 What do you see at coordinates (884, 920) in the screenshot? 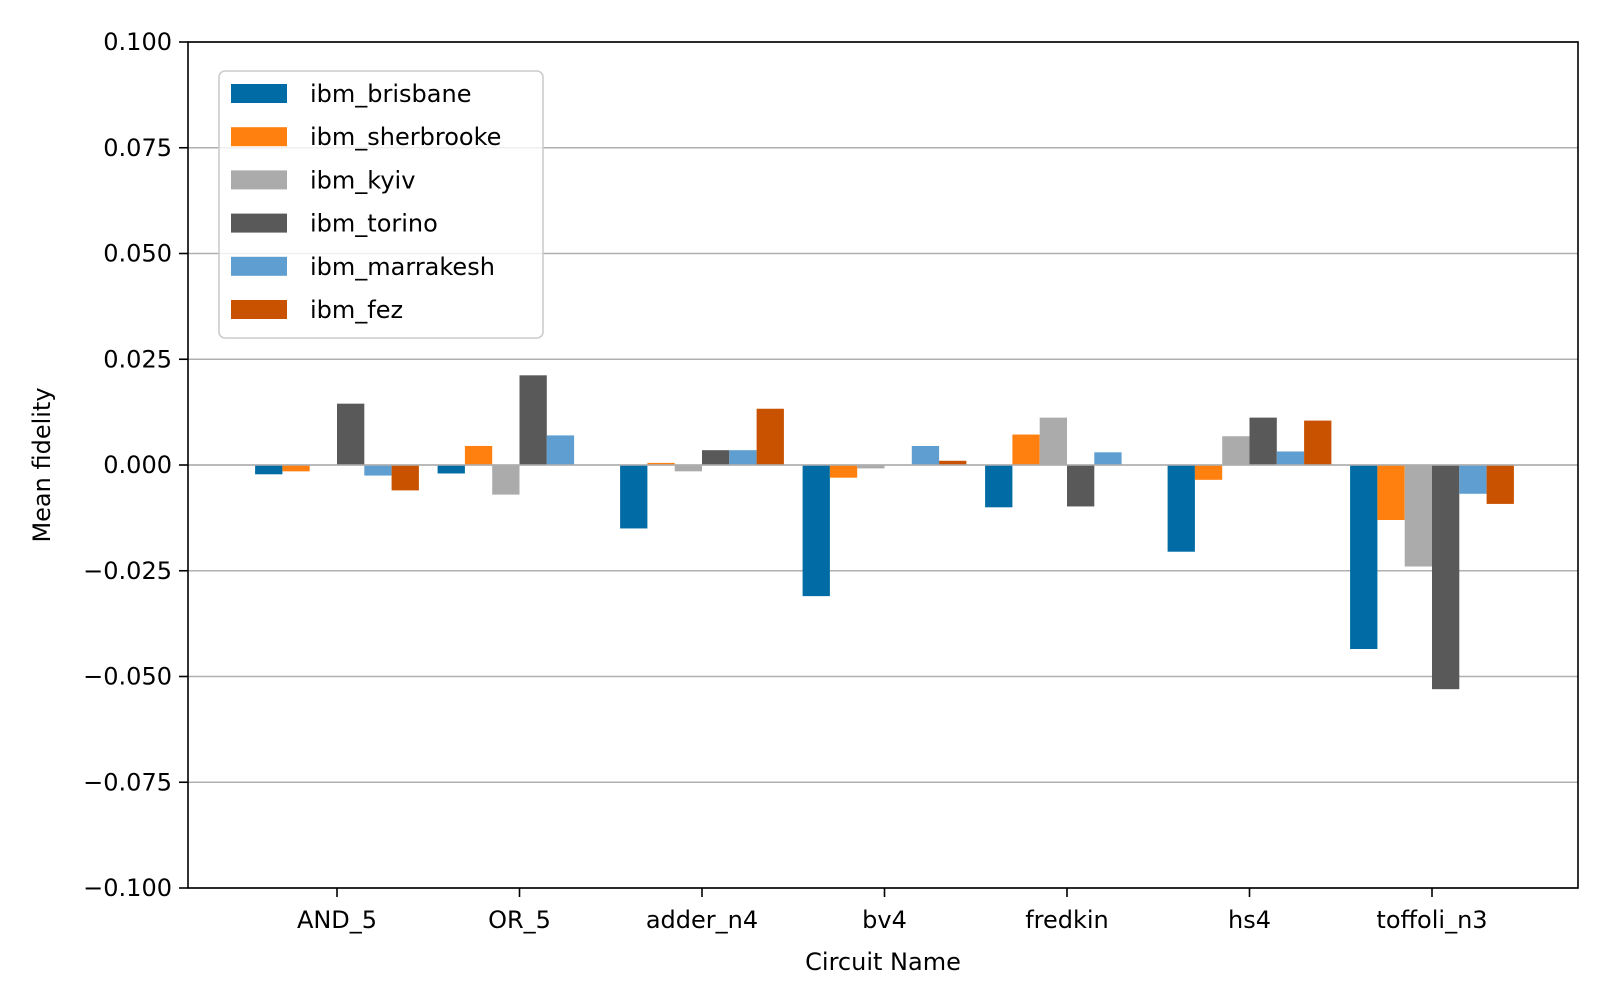
I see `x-tick-label: bv4` at bounding box center [884, 920].